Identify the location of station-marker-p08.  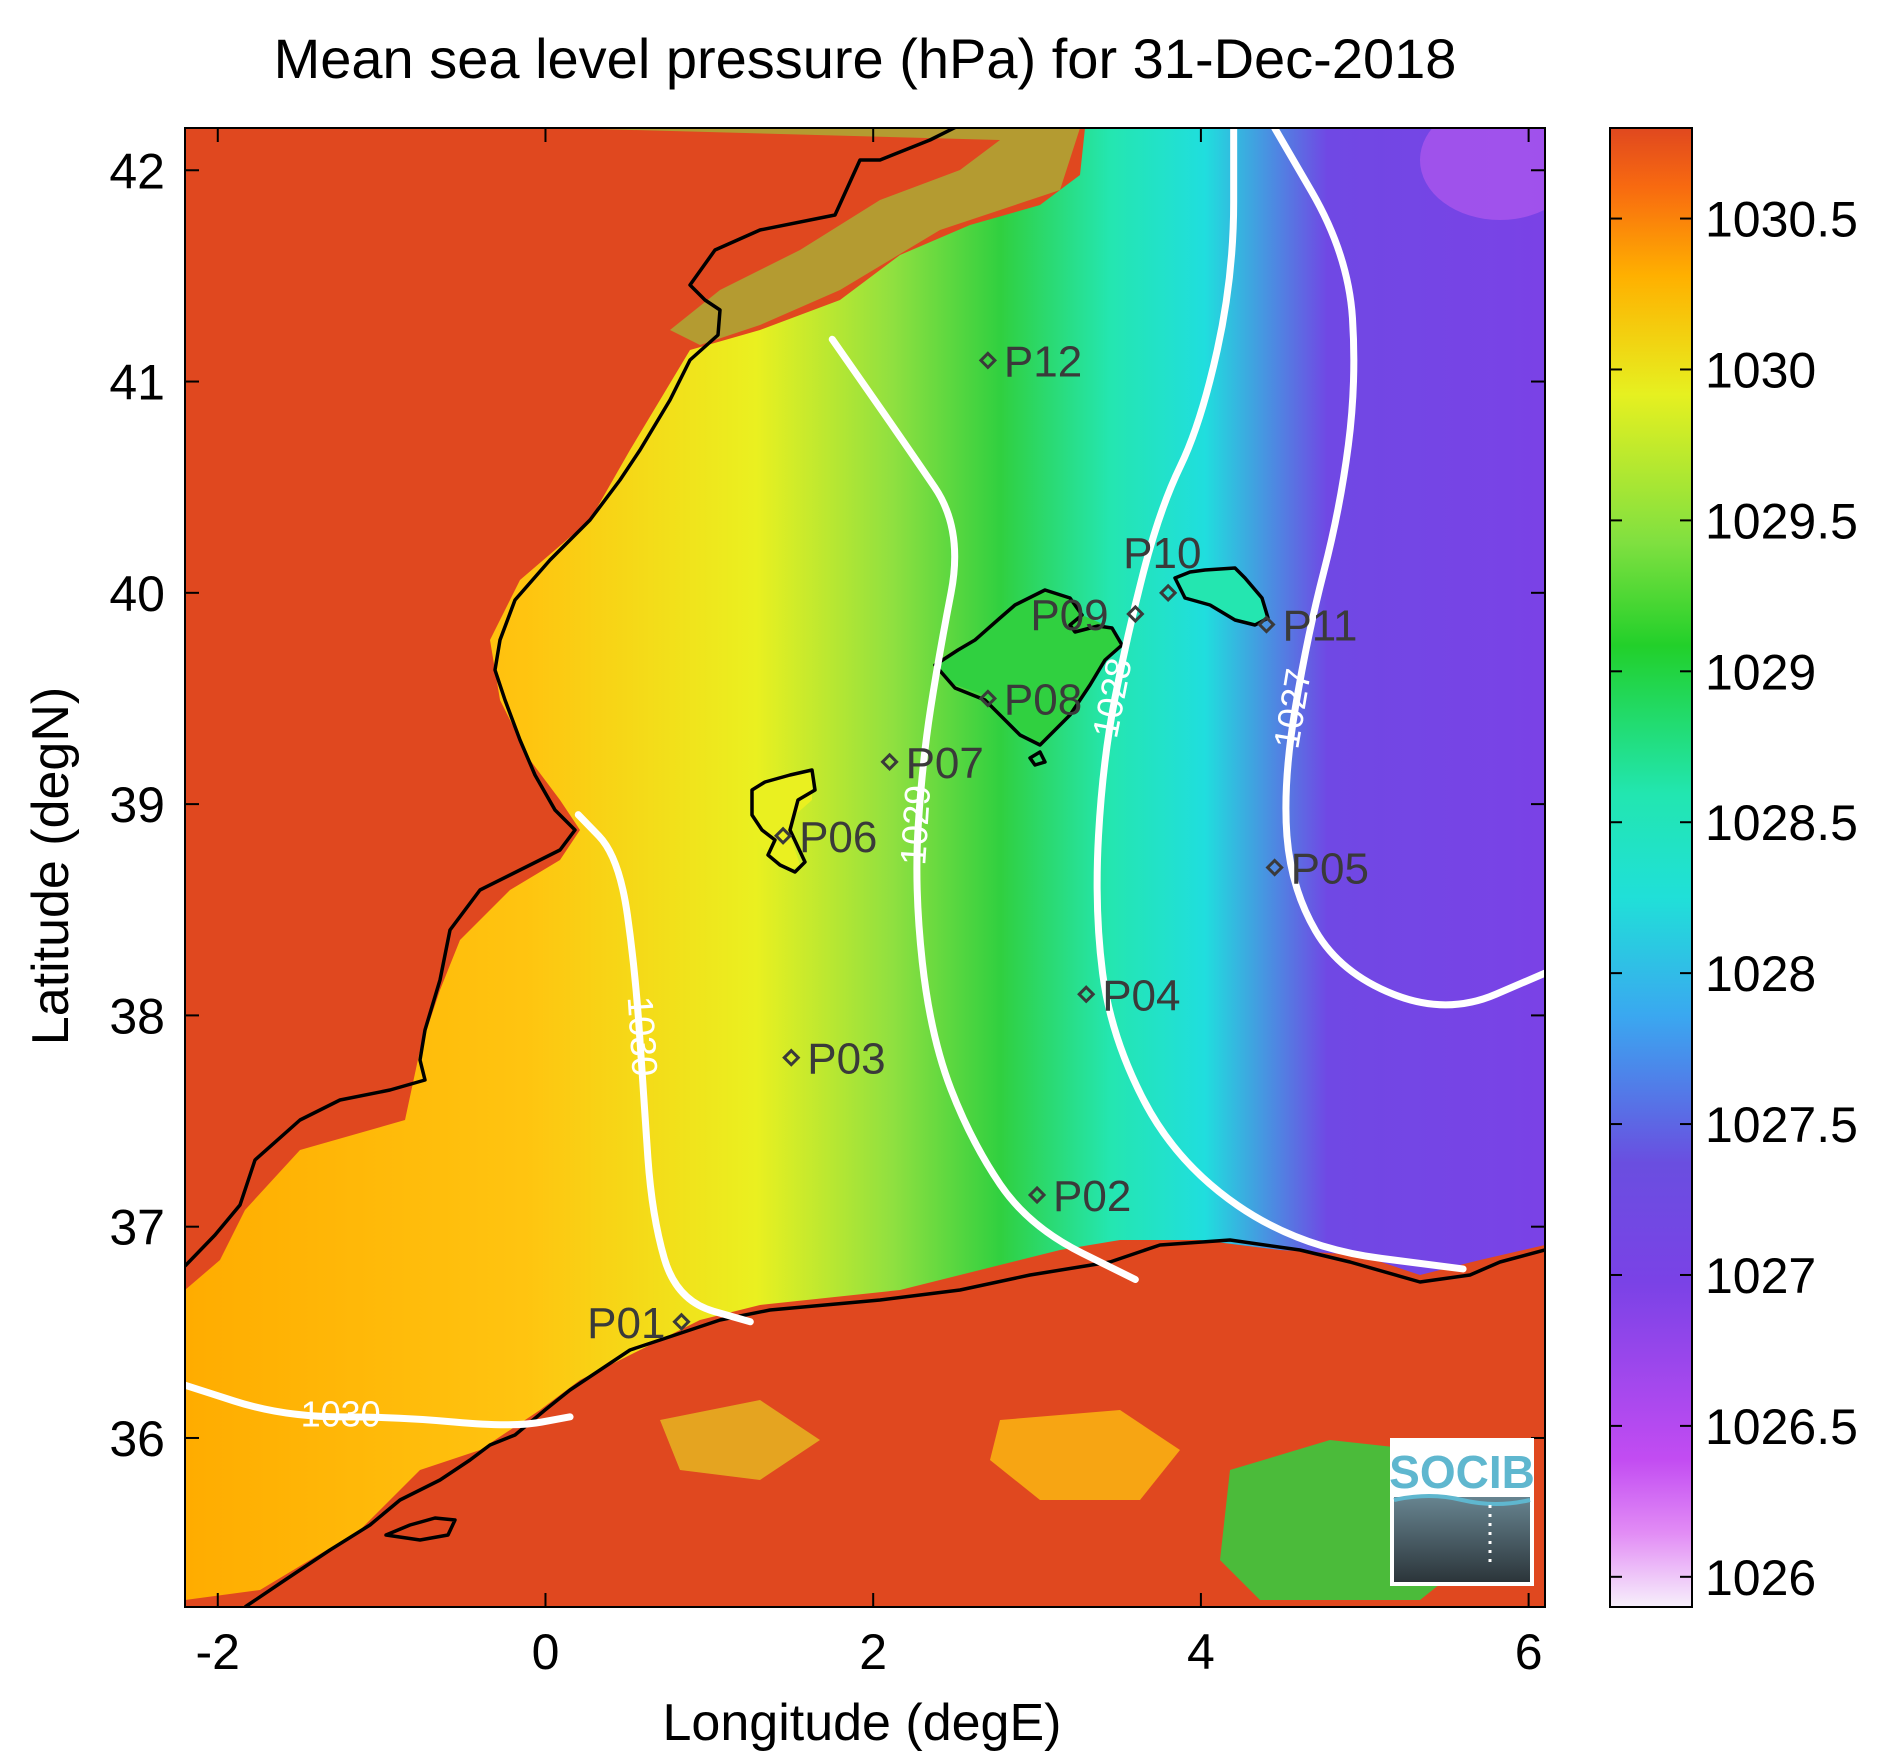
(988, 698).